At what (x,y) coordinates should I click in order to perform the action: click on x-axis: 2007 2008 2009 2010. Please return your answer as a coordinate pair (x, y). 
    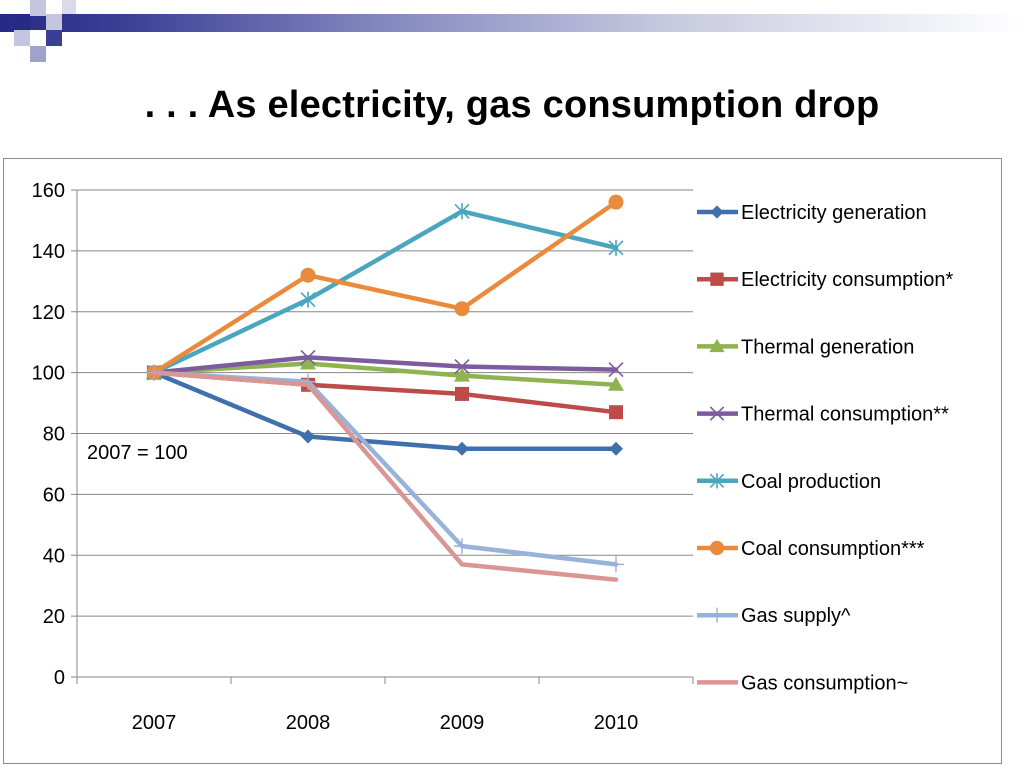
    Looking at the image, I should click on (385, 705).